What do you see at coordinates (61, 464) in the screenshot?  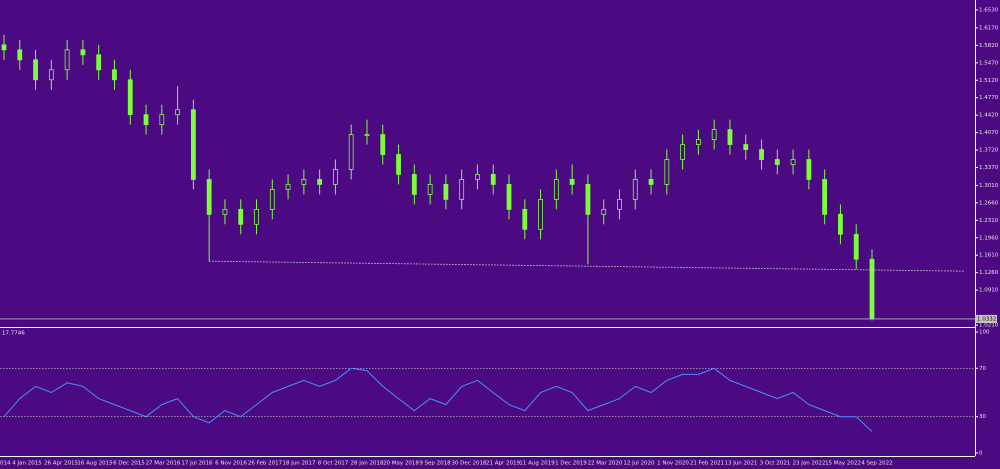 I see `x-tick-label: 26 Apr 2015` at bounding box center [61, 464].